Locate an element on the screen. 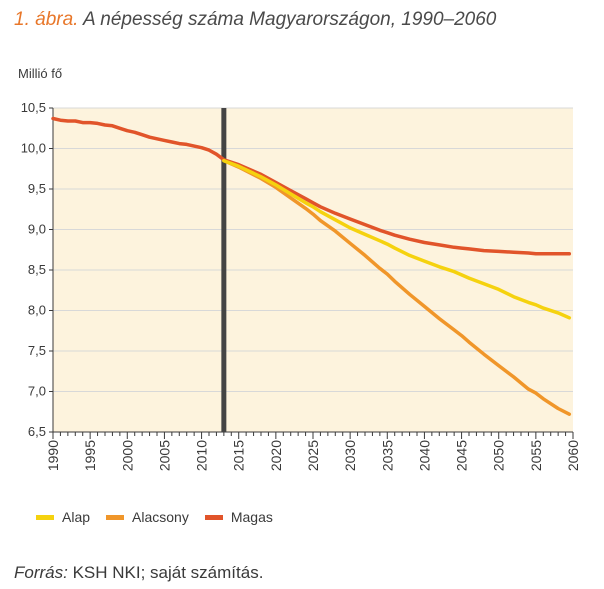 This screenshot has height=589, width=604. source-note: Forrás: KSH NKI; saját számítás. is located at coordinates (138, 573).